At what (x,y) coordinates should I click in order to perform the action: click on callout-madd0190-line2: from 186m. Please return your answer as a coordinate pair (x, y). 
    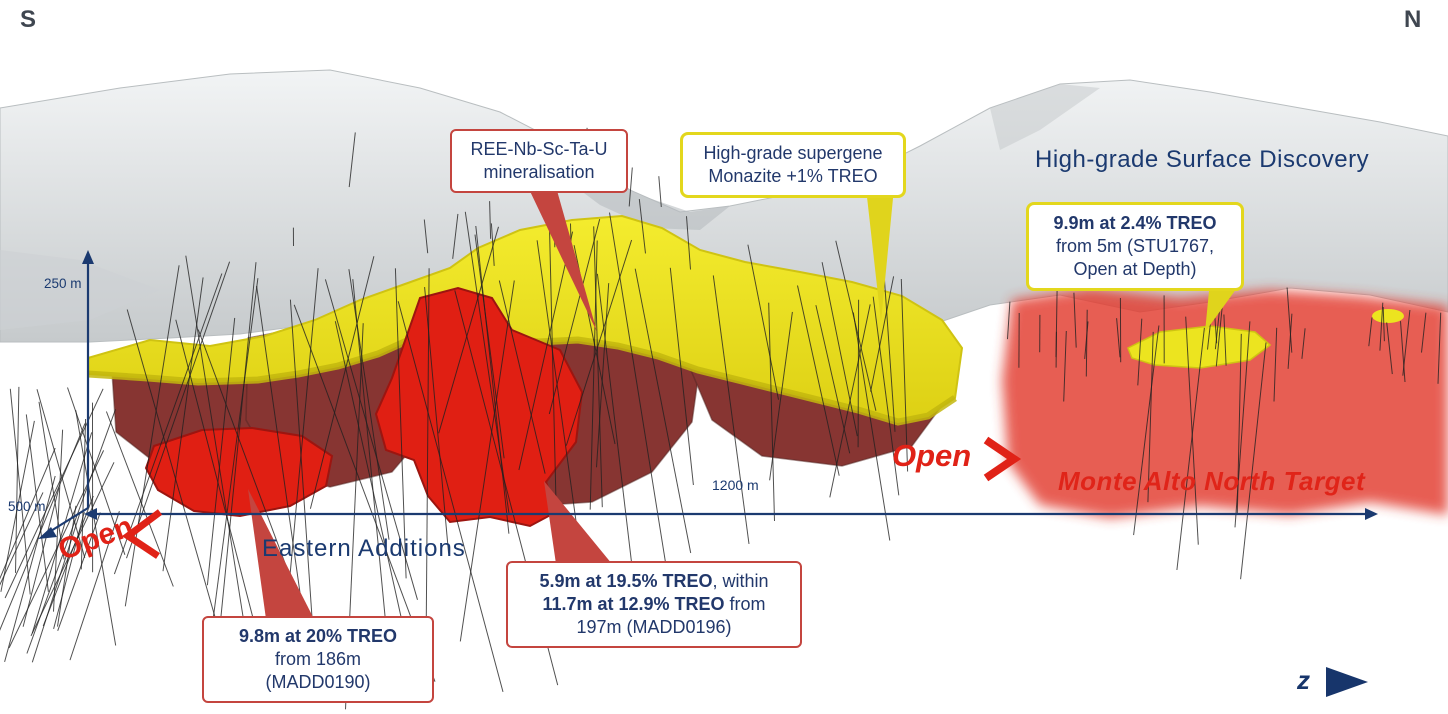
    Looking at the image, I should click on (318, 659).